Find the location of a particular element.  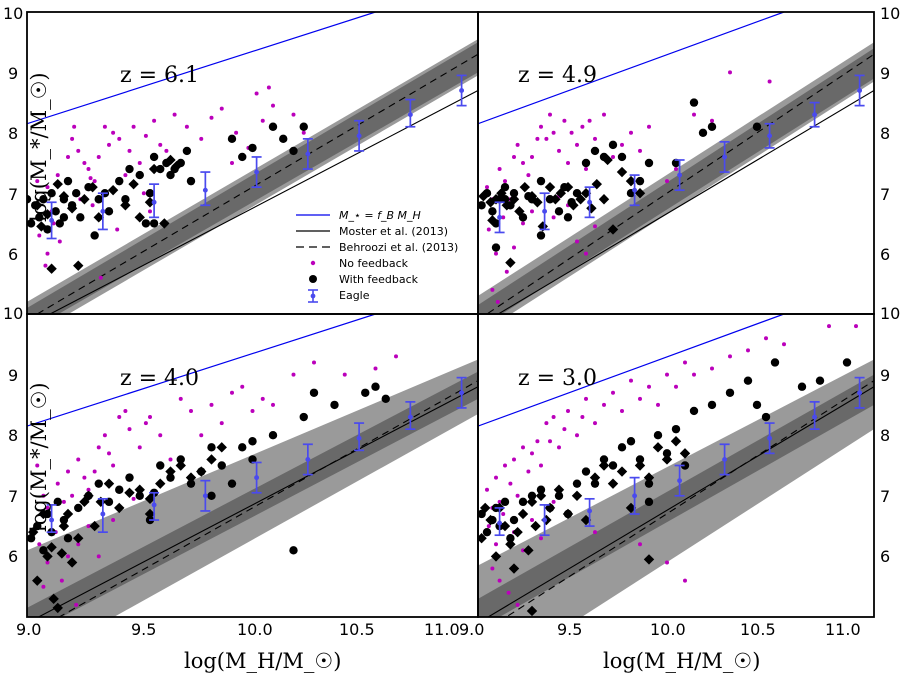

y-tick-label-right-top-7: 7 is located at coordinates (885, 194).